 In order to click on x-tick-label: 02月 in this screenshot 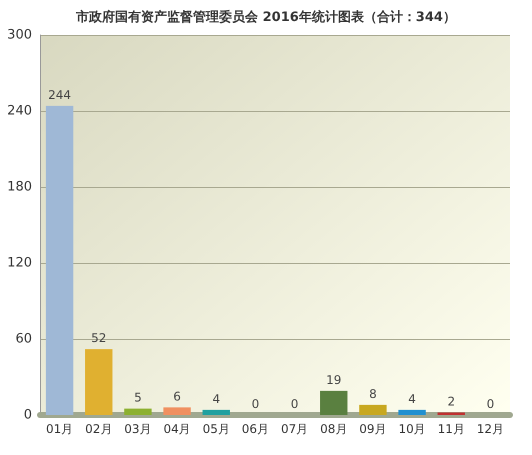, I will do `click(98, 429)`.